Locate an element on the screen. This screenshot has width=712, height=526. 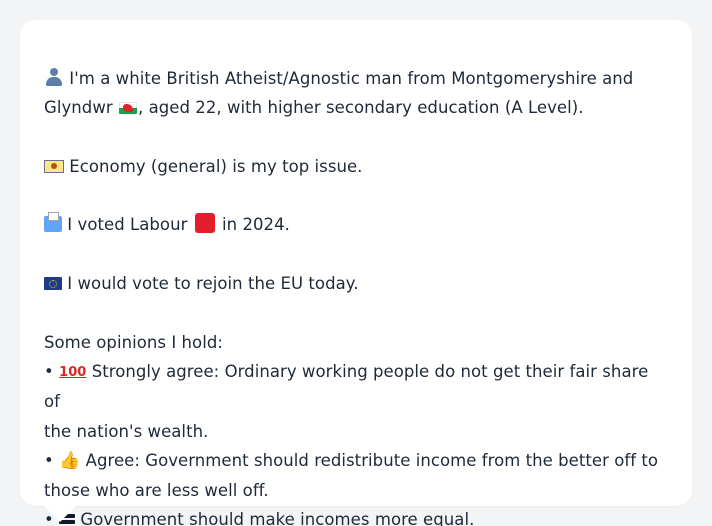
identity-text-b: Glyndwr is located at coordinates (78, 108).